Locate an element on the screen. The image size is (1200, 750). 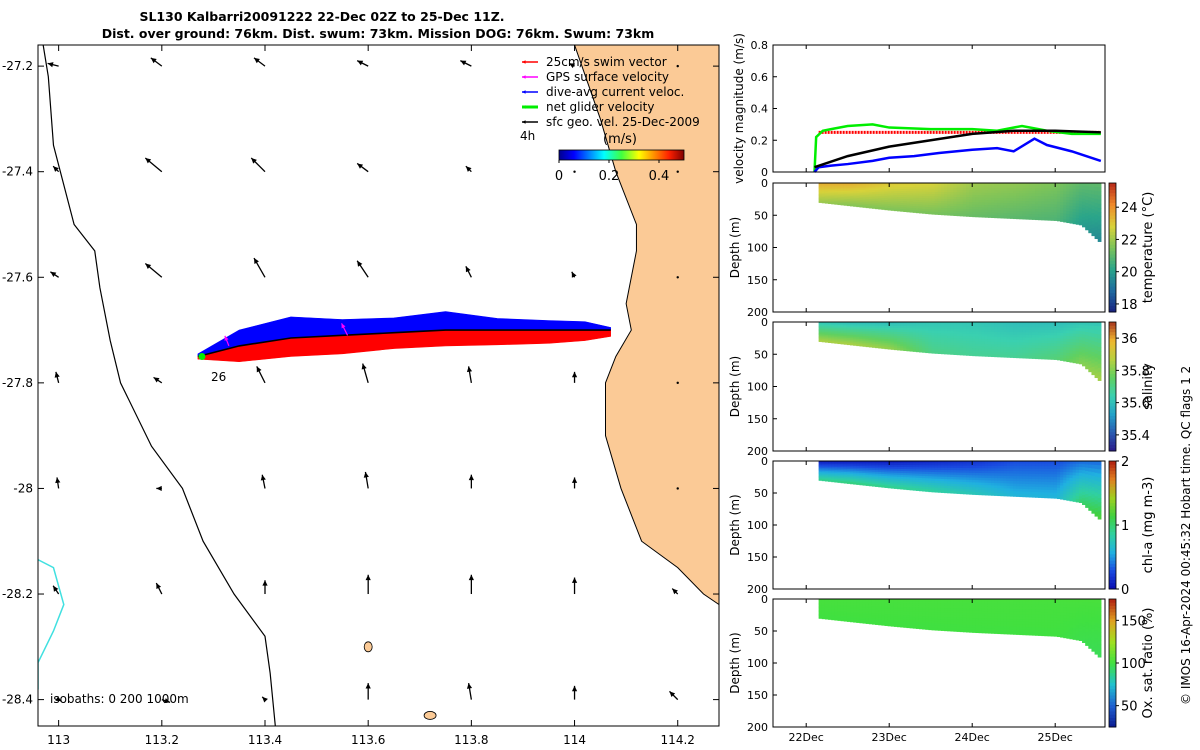
y-tick-label: 0.2 is located at coordinates (760, 140).